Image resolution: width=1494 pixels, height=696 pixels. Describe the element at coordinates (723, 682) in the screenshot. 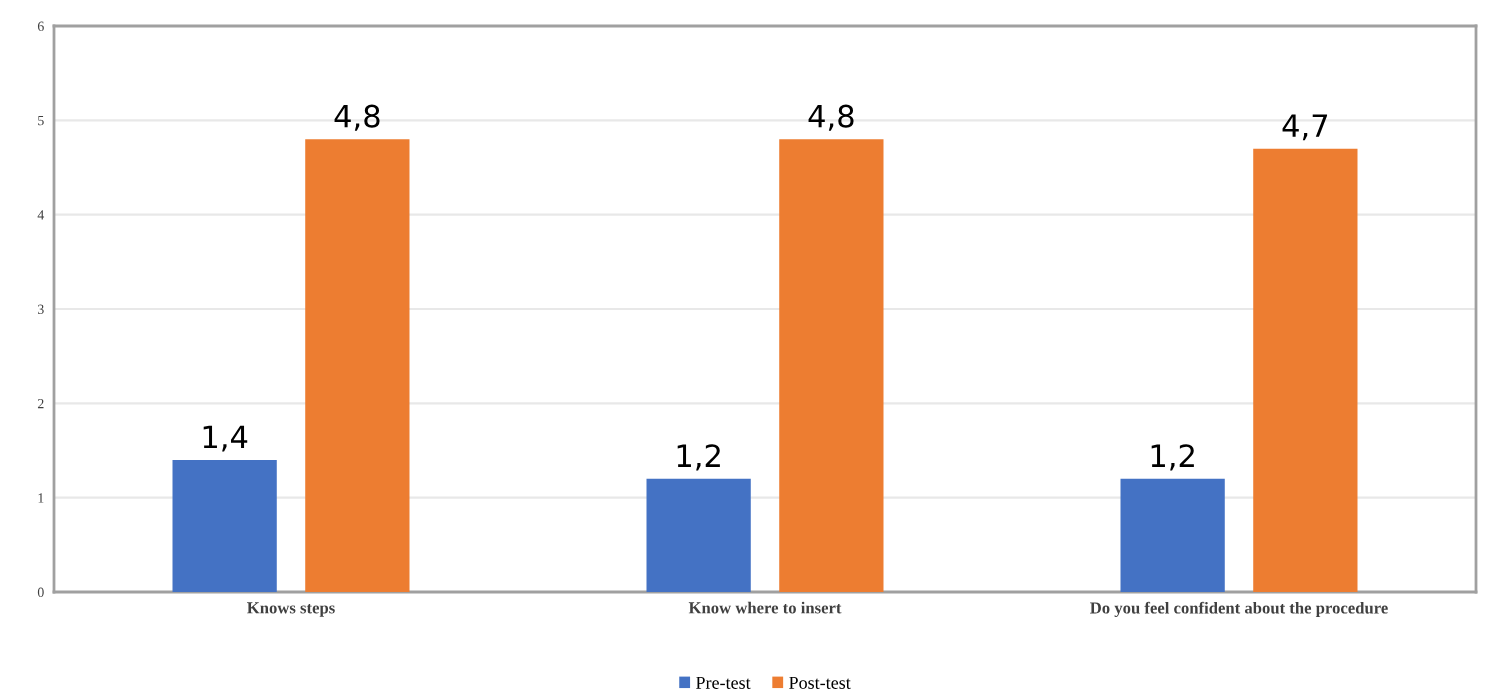

I see `legend-label: Pre-test` at that location.